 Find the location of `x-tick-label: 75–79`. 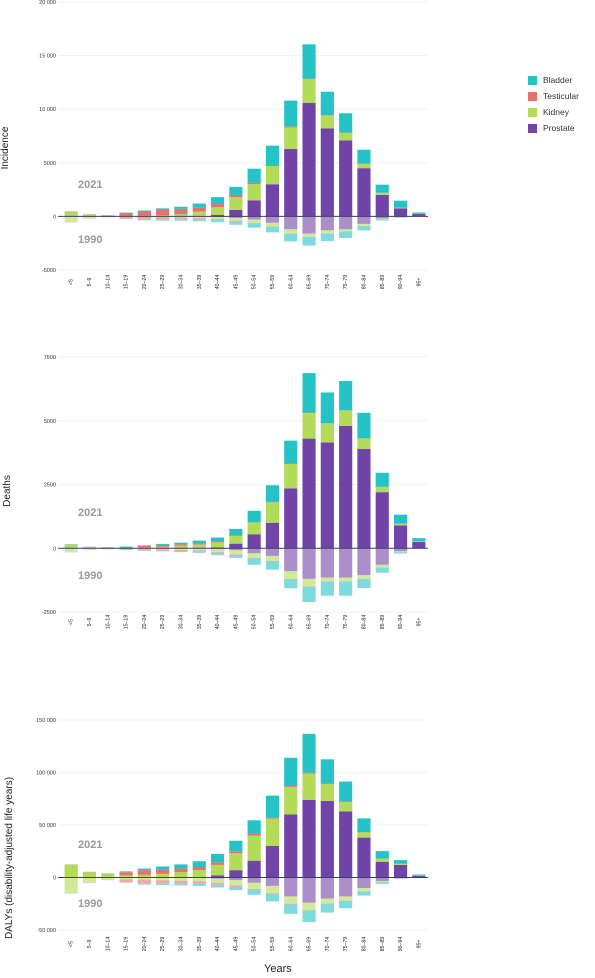

x-tick-label: 75–79 is located at coordinates (346, 622).